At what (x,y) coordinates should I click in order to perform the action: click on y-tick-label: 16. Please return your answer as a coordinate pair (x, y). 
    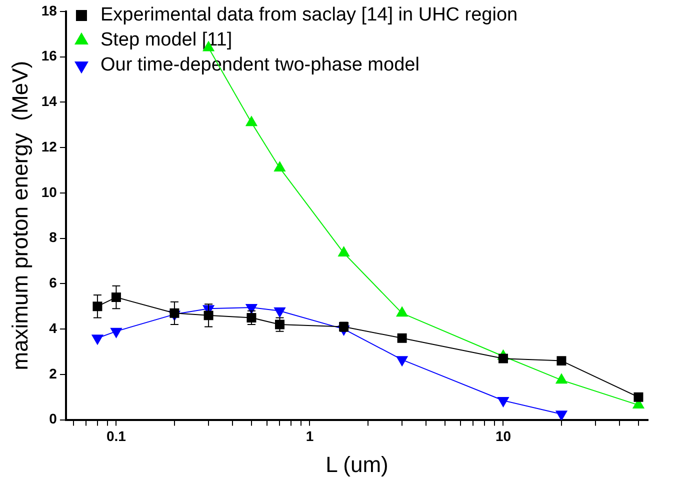
    Looking at the image, I should click on (49, 56).